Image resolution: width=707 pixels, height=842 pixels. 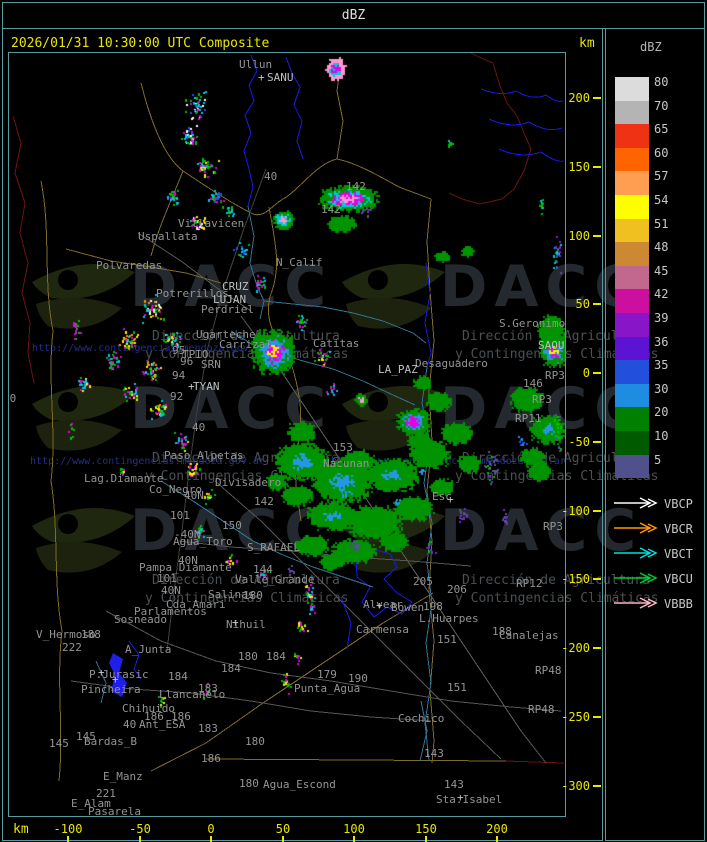 I want to click on map-label: Parlamentos, so click(x=170, y=611).